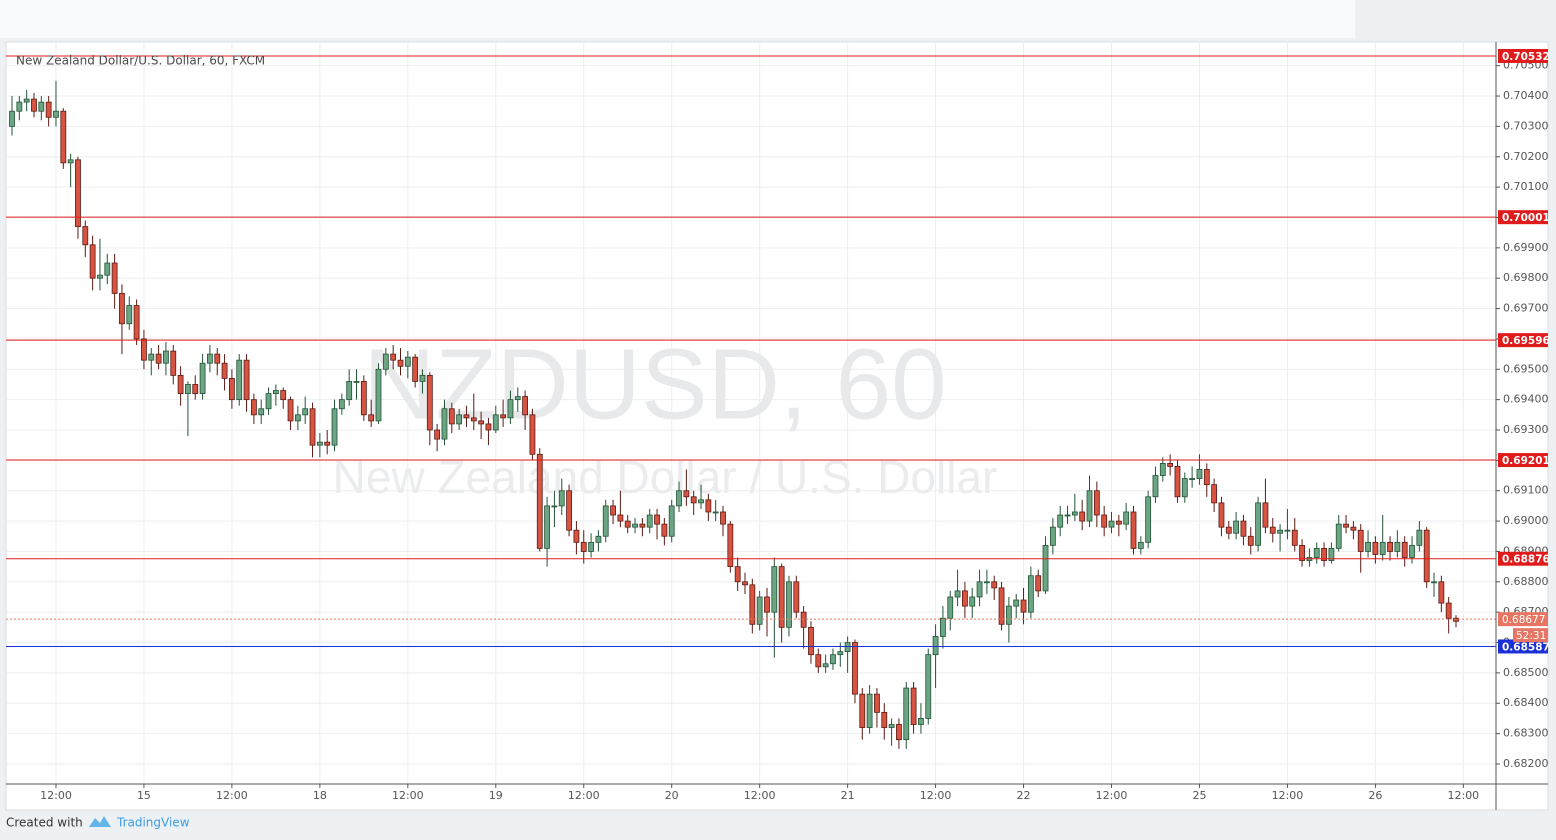 This screenshot has width=1556, height=840. Describe the element at coordinates (1526, 277) in the screenshot. I see `y-tick-label: 0.69800` at that location.